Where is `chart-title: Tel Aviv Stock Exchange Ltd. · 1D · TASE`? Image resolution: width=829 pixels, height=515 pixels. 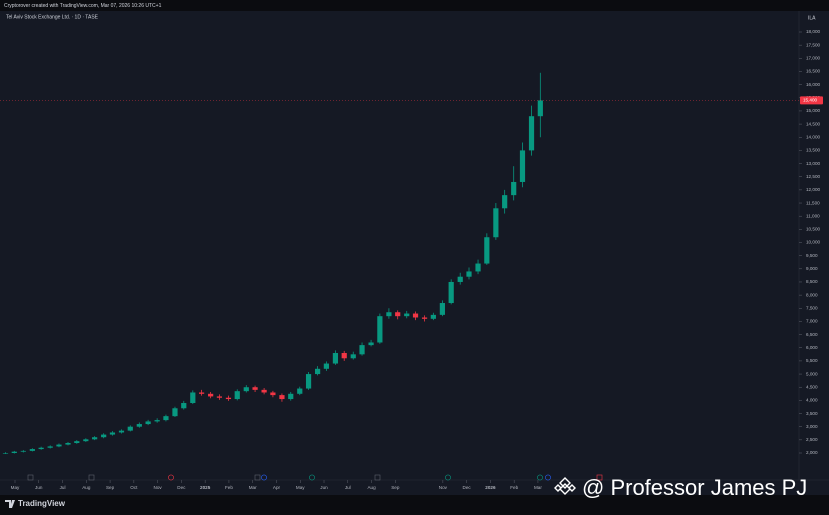 chart-title: Tel Aviv Stock Exchange Ltd. · 1D · TASE is located at coordinates (52, 17).